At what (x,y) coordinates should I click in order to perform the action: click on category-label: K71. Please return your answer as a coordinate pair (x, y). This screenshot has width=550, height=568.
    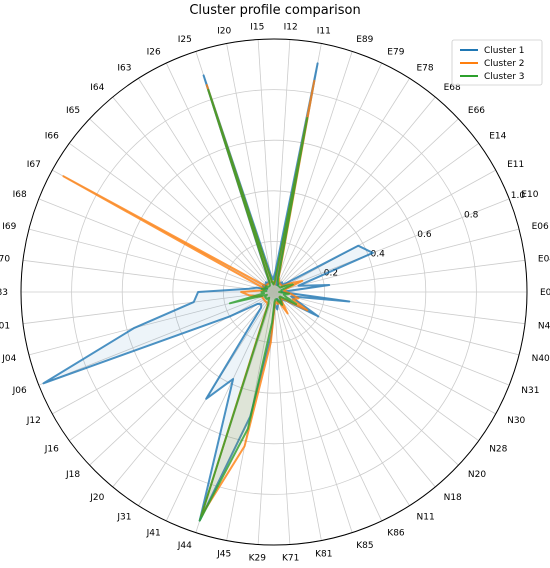
    Looking at the image, I should click on (290, 559).